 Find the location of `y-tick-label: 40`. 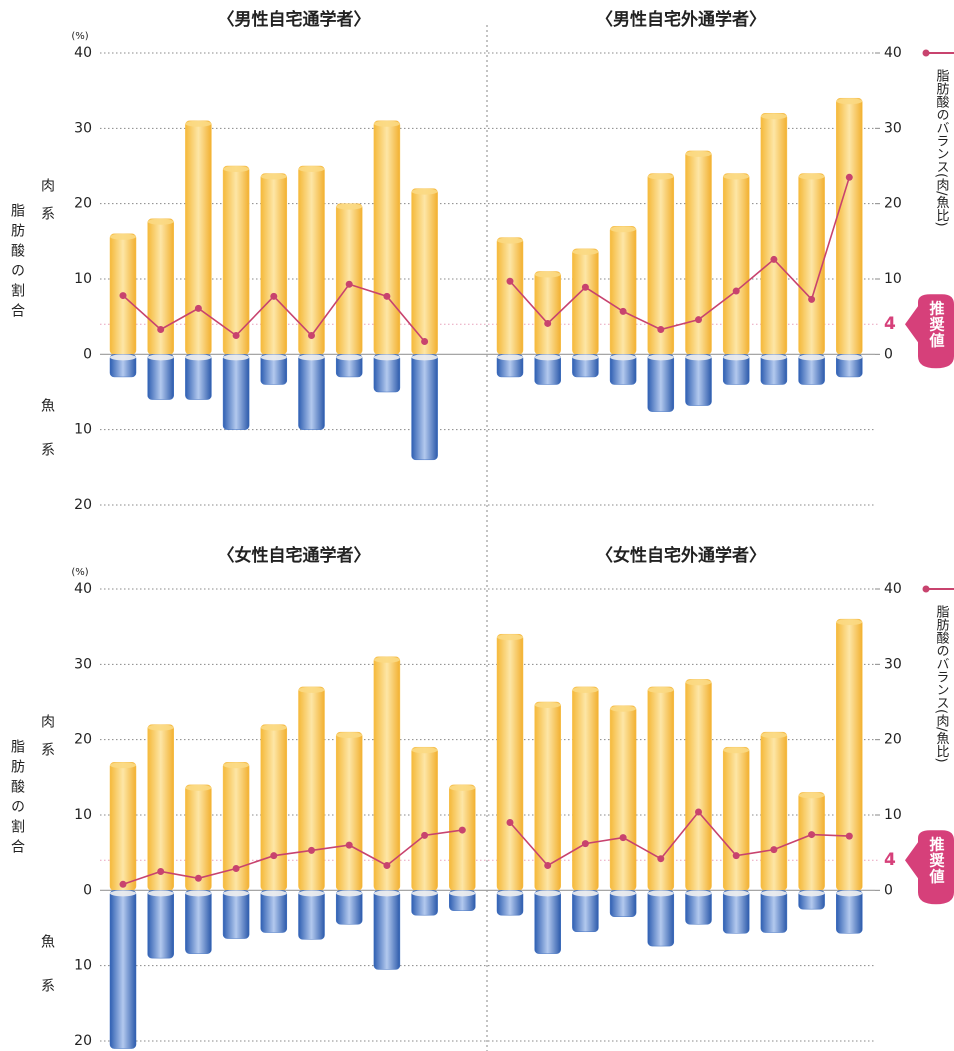

y-tick-label: 40 is located at coordinates (83, 589).